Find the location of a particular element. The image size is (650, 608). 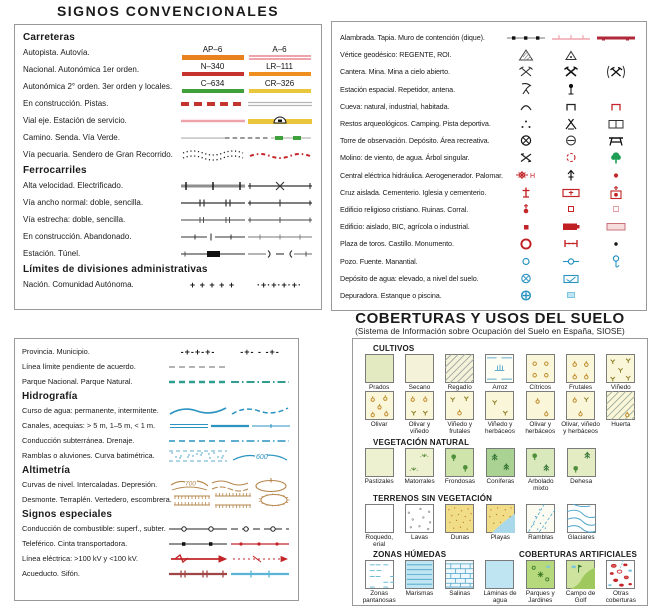

land-cover-cell-huerta: Huerta is located at coordinates (621, 413).